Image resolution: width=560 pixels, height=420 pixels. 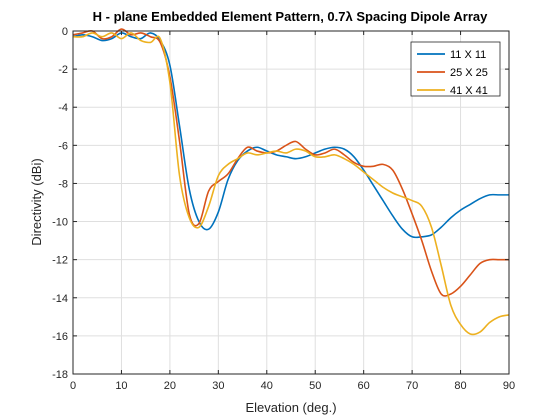 What do you see at coordinates (63, 146) in the screenshot?
I see `y-tick-label: -6` at bounding box center [63, 146].